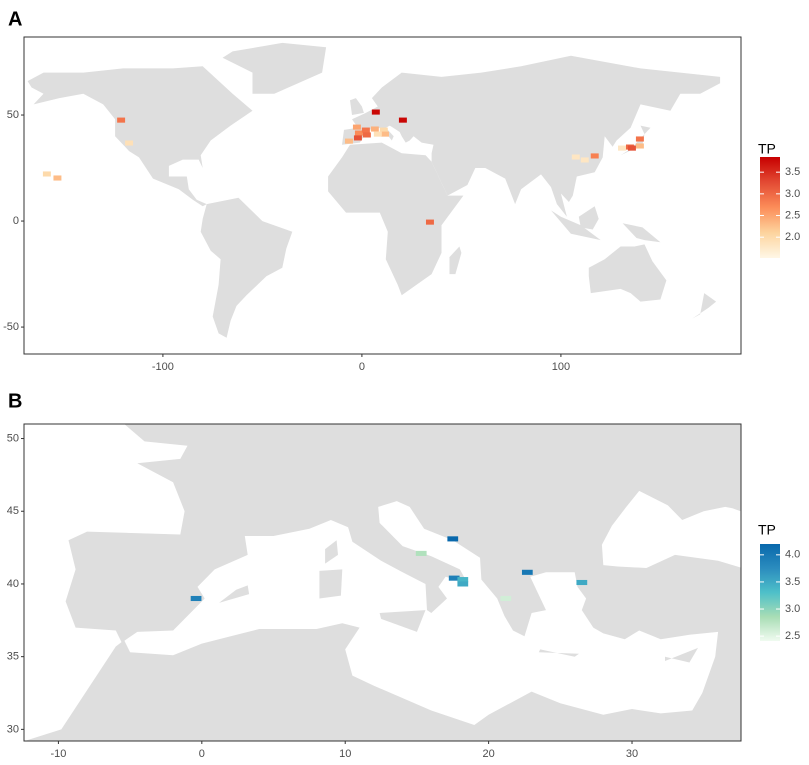 This screenshot has height=765, width=809. I want to click on colorbar-label: 4.0, so click(792, 555).